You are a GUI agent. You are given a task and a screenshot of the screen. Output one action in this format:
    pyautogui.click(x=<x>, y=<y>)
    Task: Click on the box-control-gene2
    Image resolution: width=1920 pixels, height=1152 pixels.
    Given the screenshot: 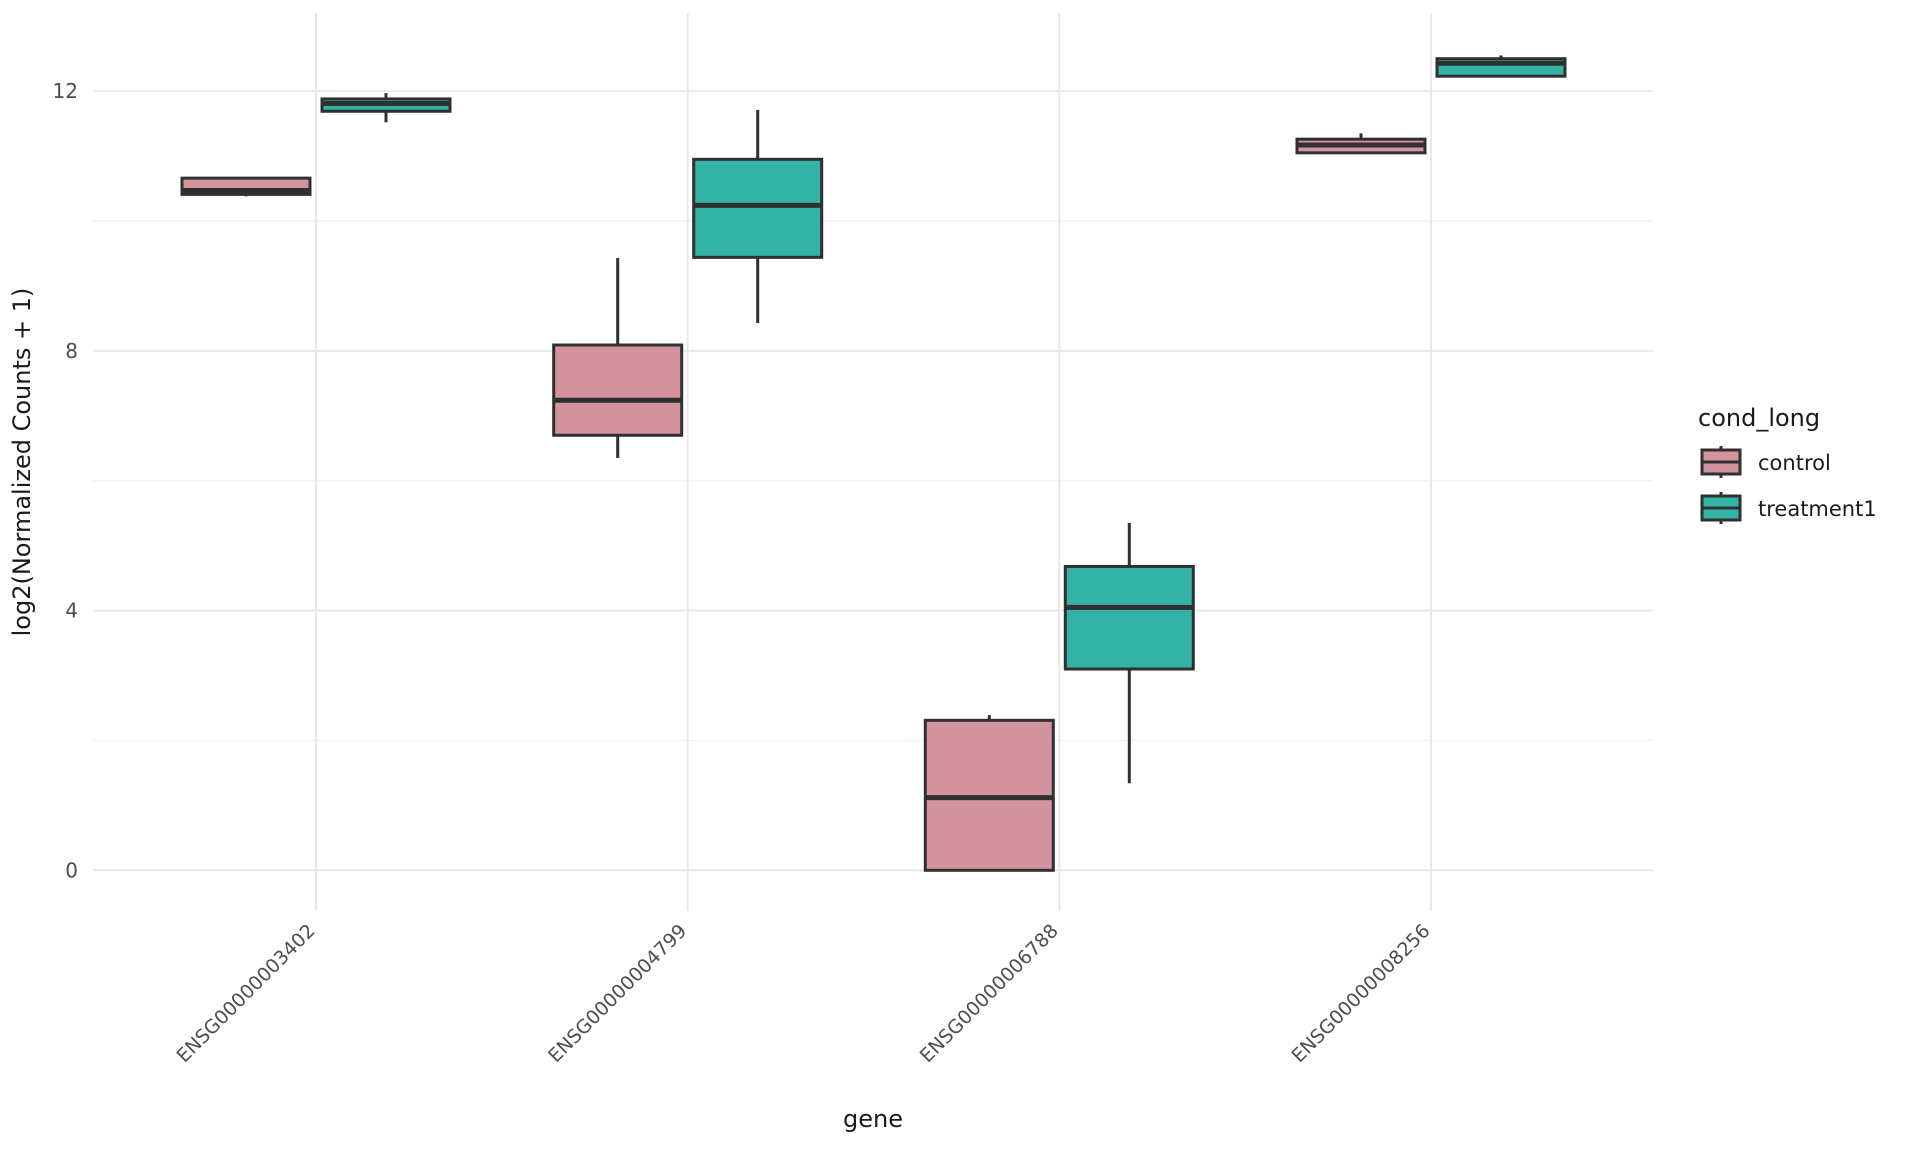 What is the action you would take?
    pyautogui.click(x=618, y=358)
    